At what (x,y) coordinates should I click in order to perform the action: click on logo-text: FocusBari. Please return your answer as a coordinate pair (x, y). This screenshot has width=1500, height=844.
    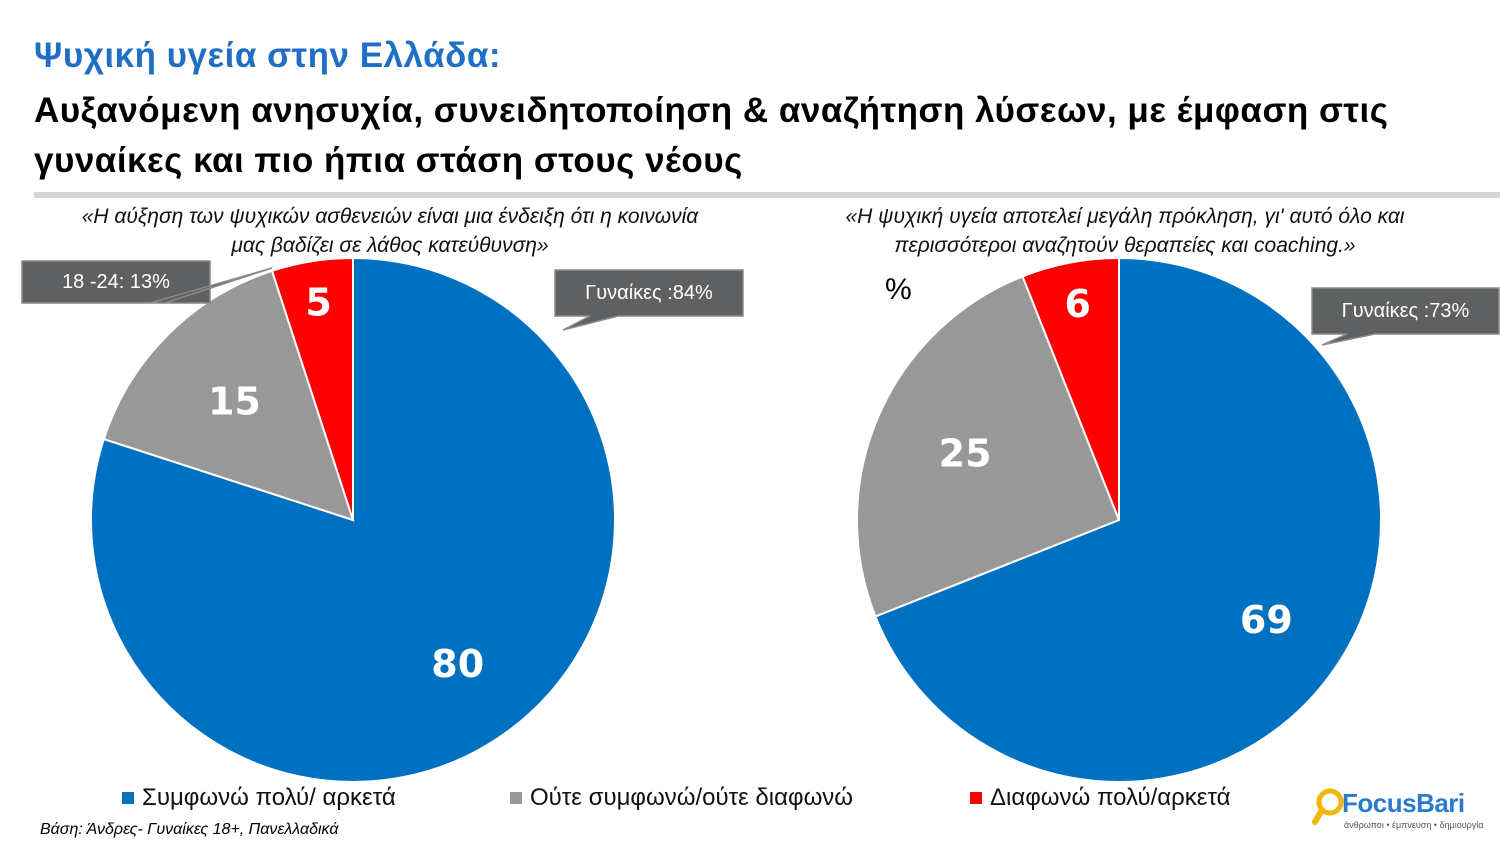
    Looking at the image, I should click on (1403, 803).